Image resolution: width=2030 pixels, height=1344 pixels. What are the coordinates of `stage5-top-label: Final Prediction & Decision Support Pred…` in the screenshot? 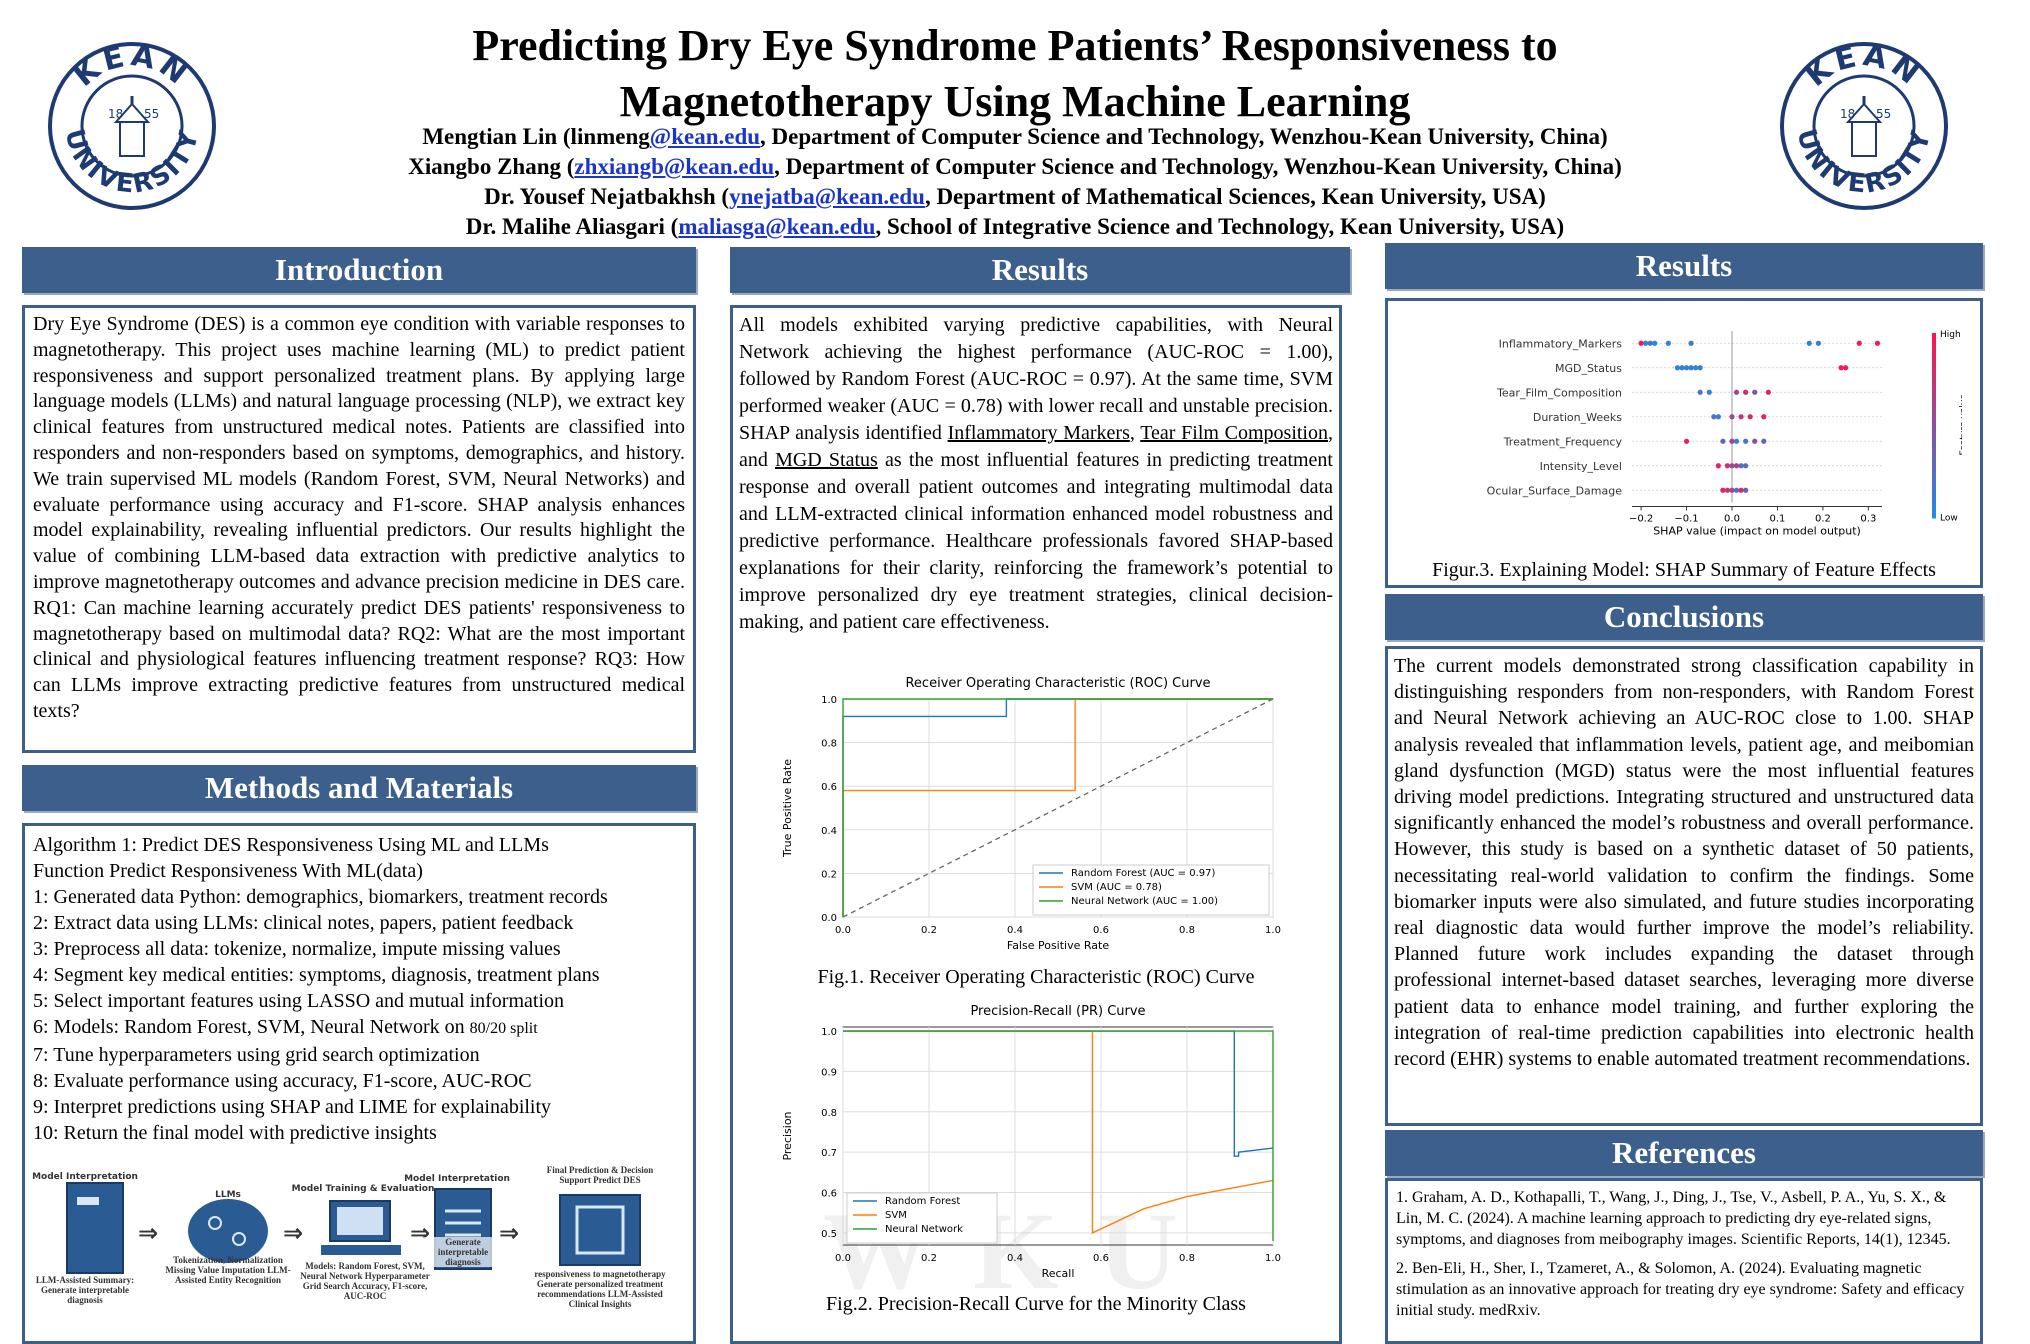 It's located at (600, 1175).